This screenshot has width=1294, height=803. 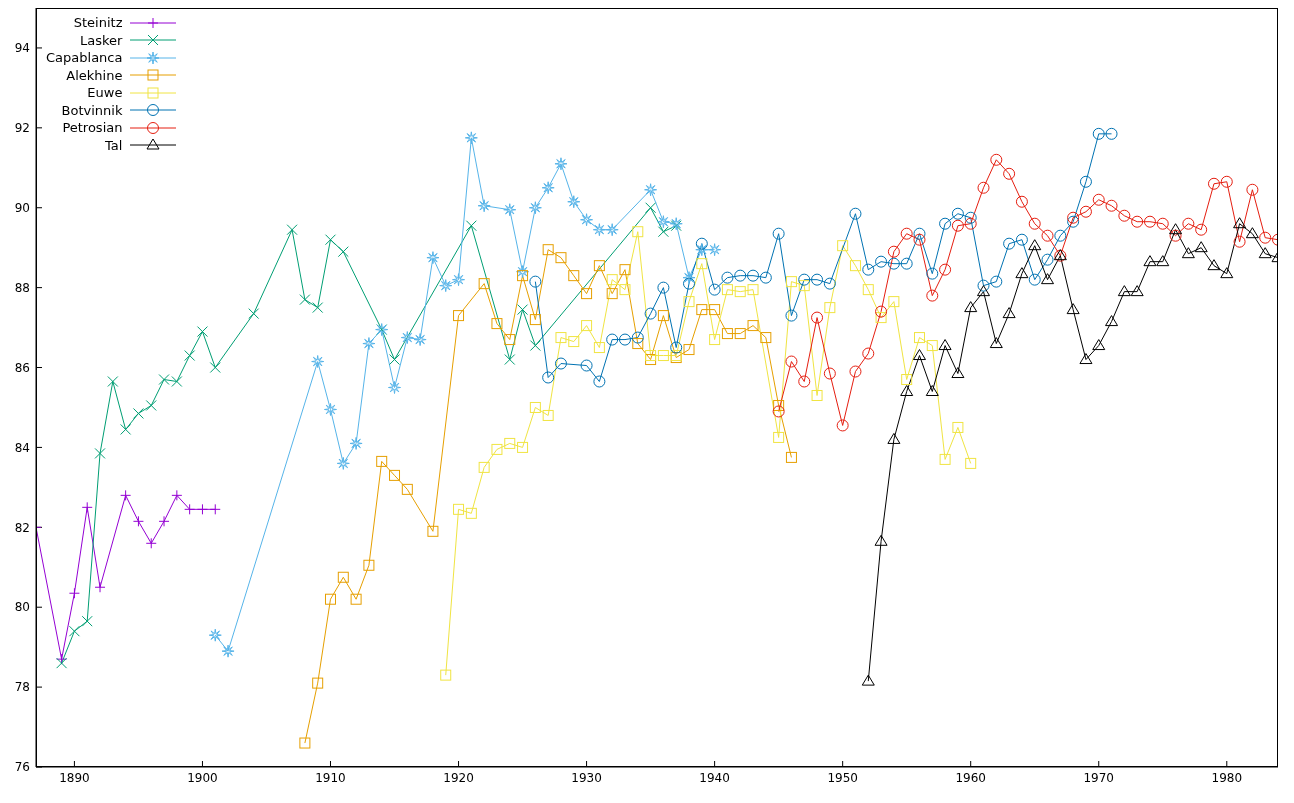 I want to click on y-tick-label: 80, so click(x=22, y=607).